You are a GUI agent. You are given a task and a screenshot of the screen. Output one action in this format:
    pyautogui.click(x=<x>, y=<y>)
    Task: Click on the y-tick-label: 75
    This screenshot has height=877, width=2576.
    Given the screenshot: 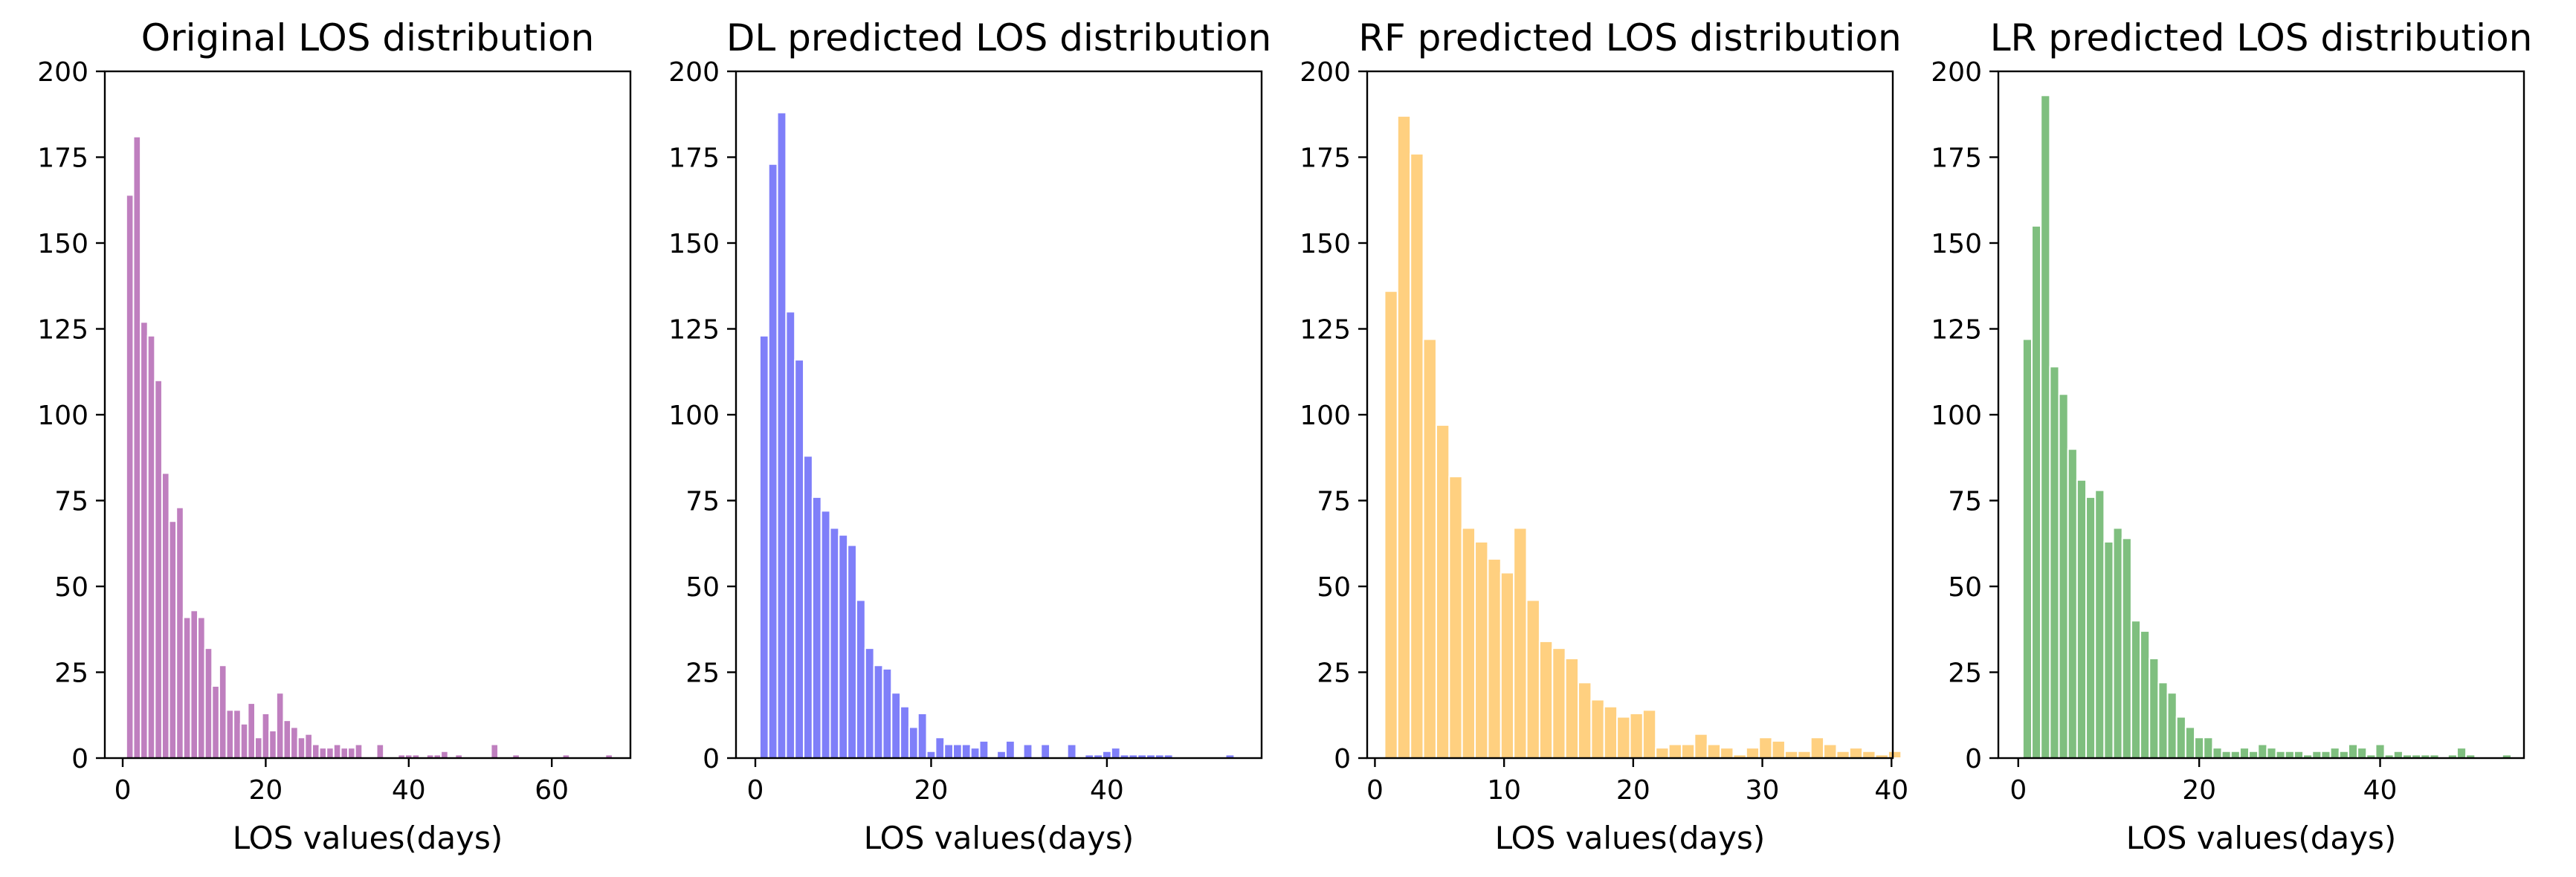 What is the action you would take?
    pyautogui.click(x=1965, y=502)
    